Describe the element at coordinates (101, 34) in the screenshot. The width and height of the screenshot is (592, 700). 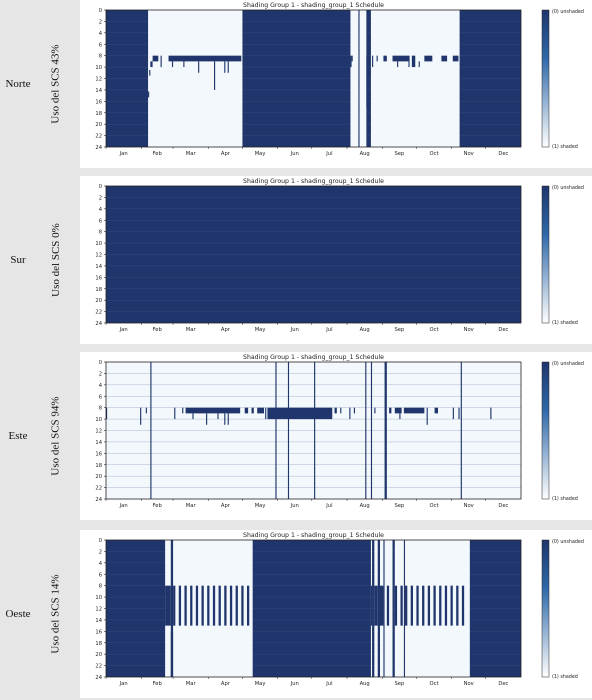
I see `y-tick-label: 4` at that location.